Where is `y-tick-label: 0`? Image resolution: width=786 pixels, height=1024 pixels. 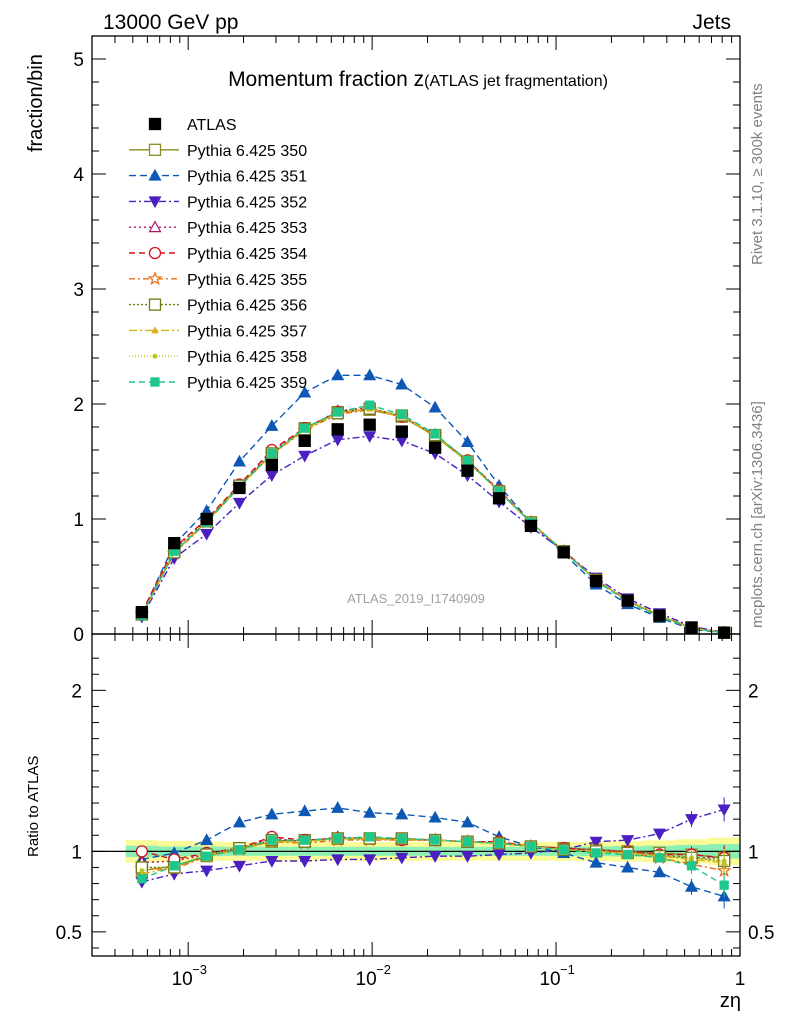 y-tick-label: 0 is located at coordinates (78, 635).